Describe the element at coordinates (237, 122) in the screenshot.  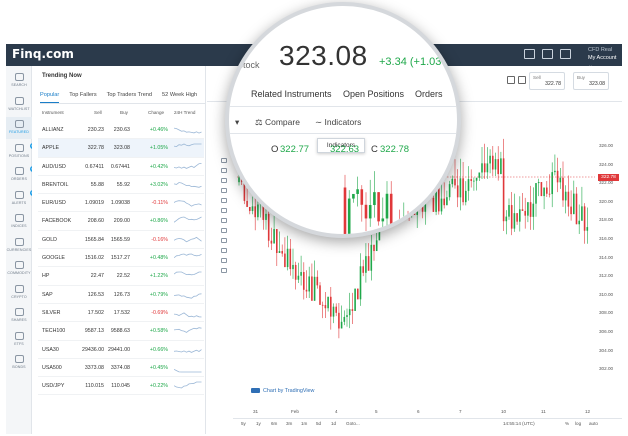
I see `chevron-down-icon: ▾` at that location.